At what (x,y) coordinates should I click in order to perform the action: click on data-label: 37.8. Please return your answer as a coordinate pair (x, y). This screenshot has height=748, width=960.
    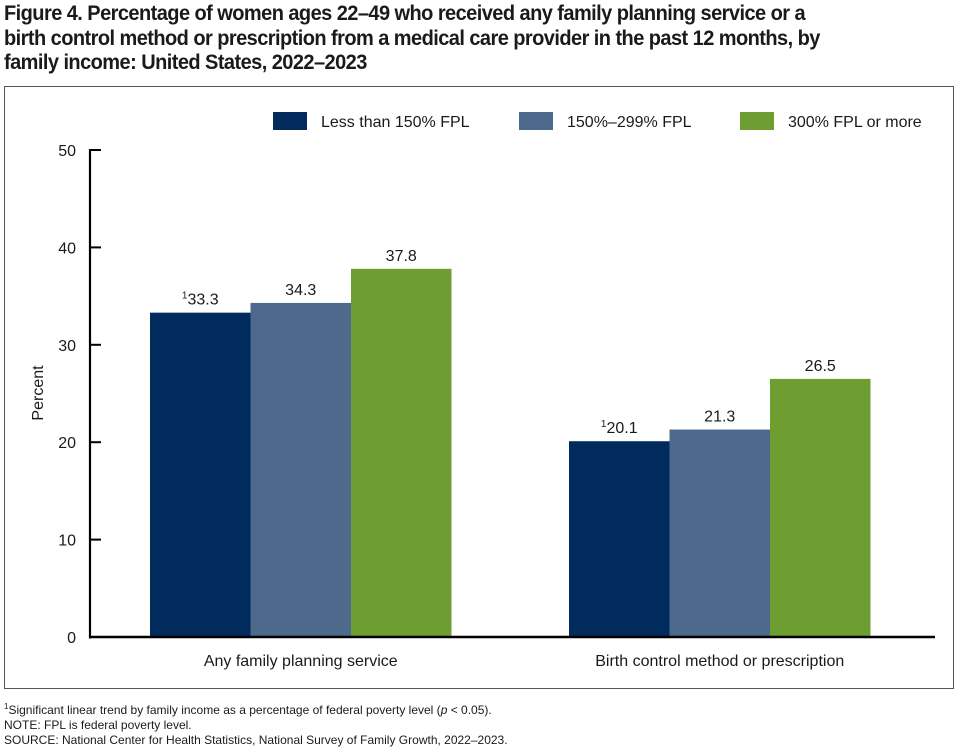
    Looking at the image, I should click on (401, 256).